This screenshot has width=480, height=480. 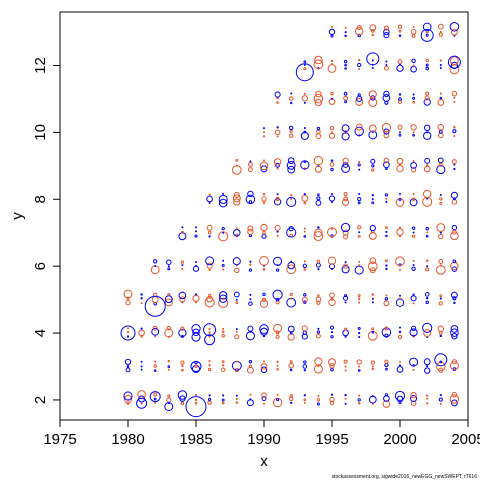 I want to click on x-tick-label: 2000, so click(x=399, y=439).